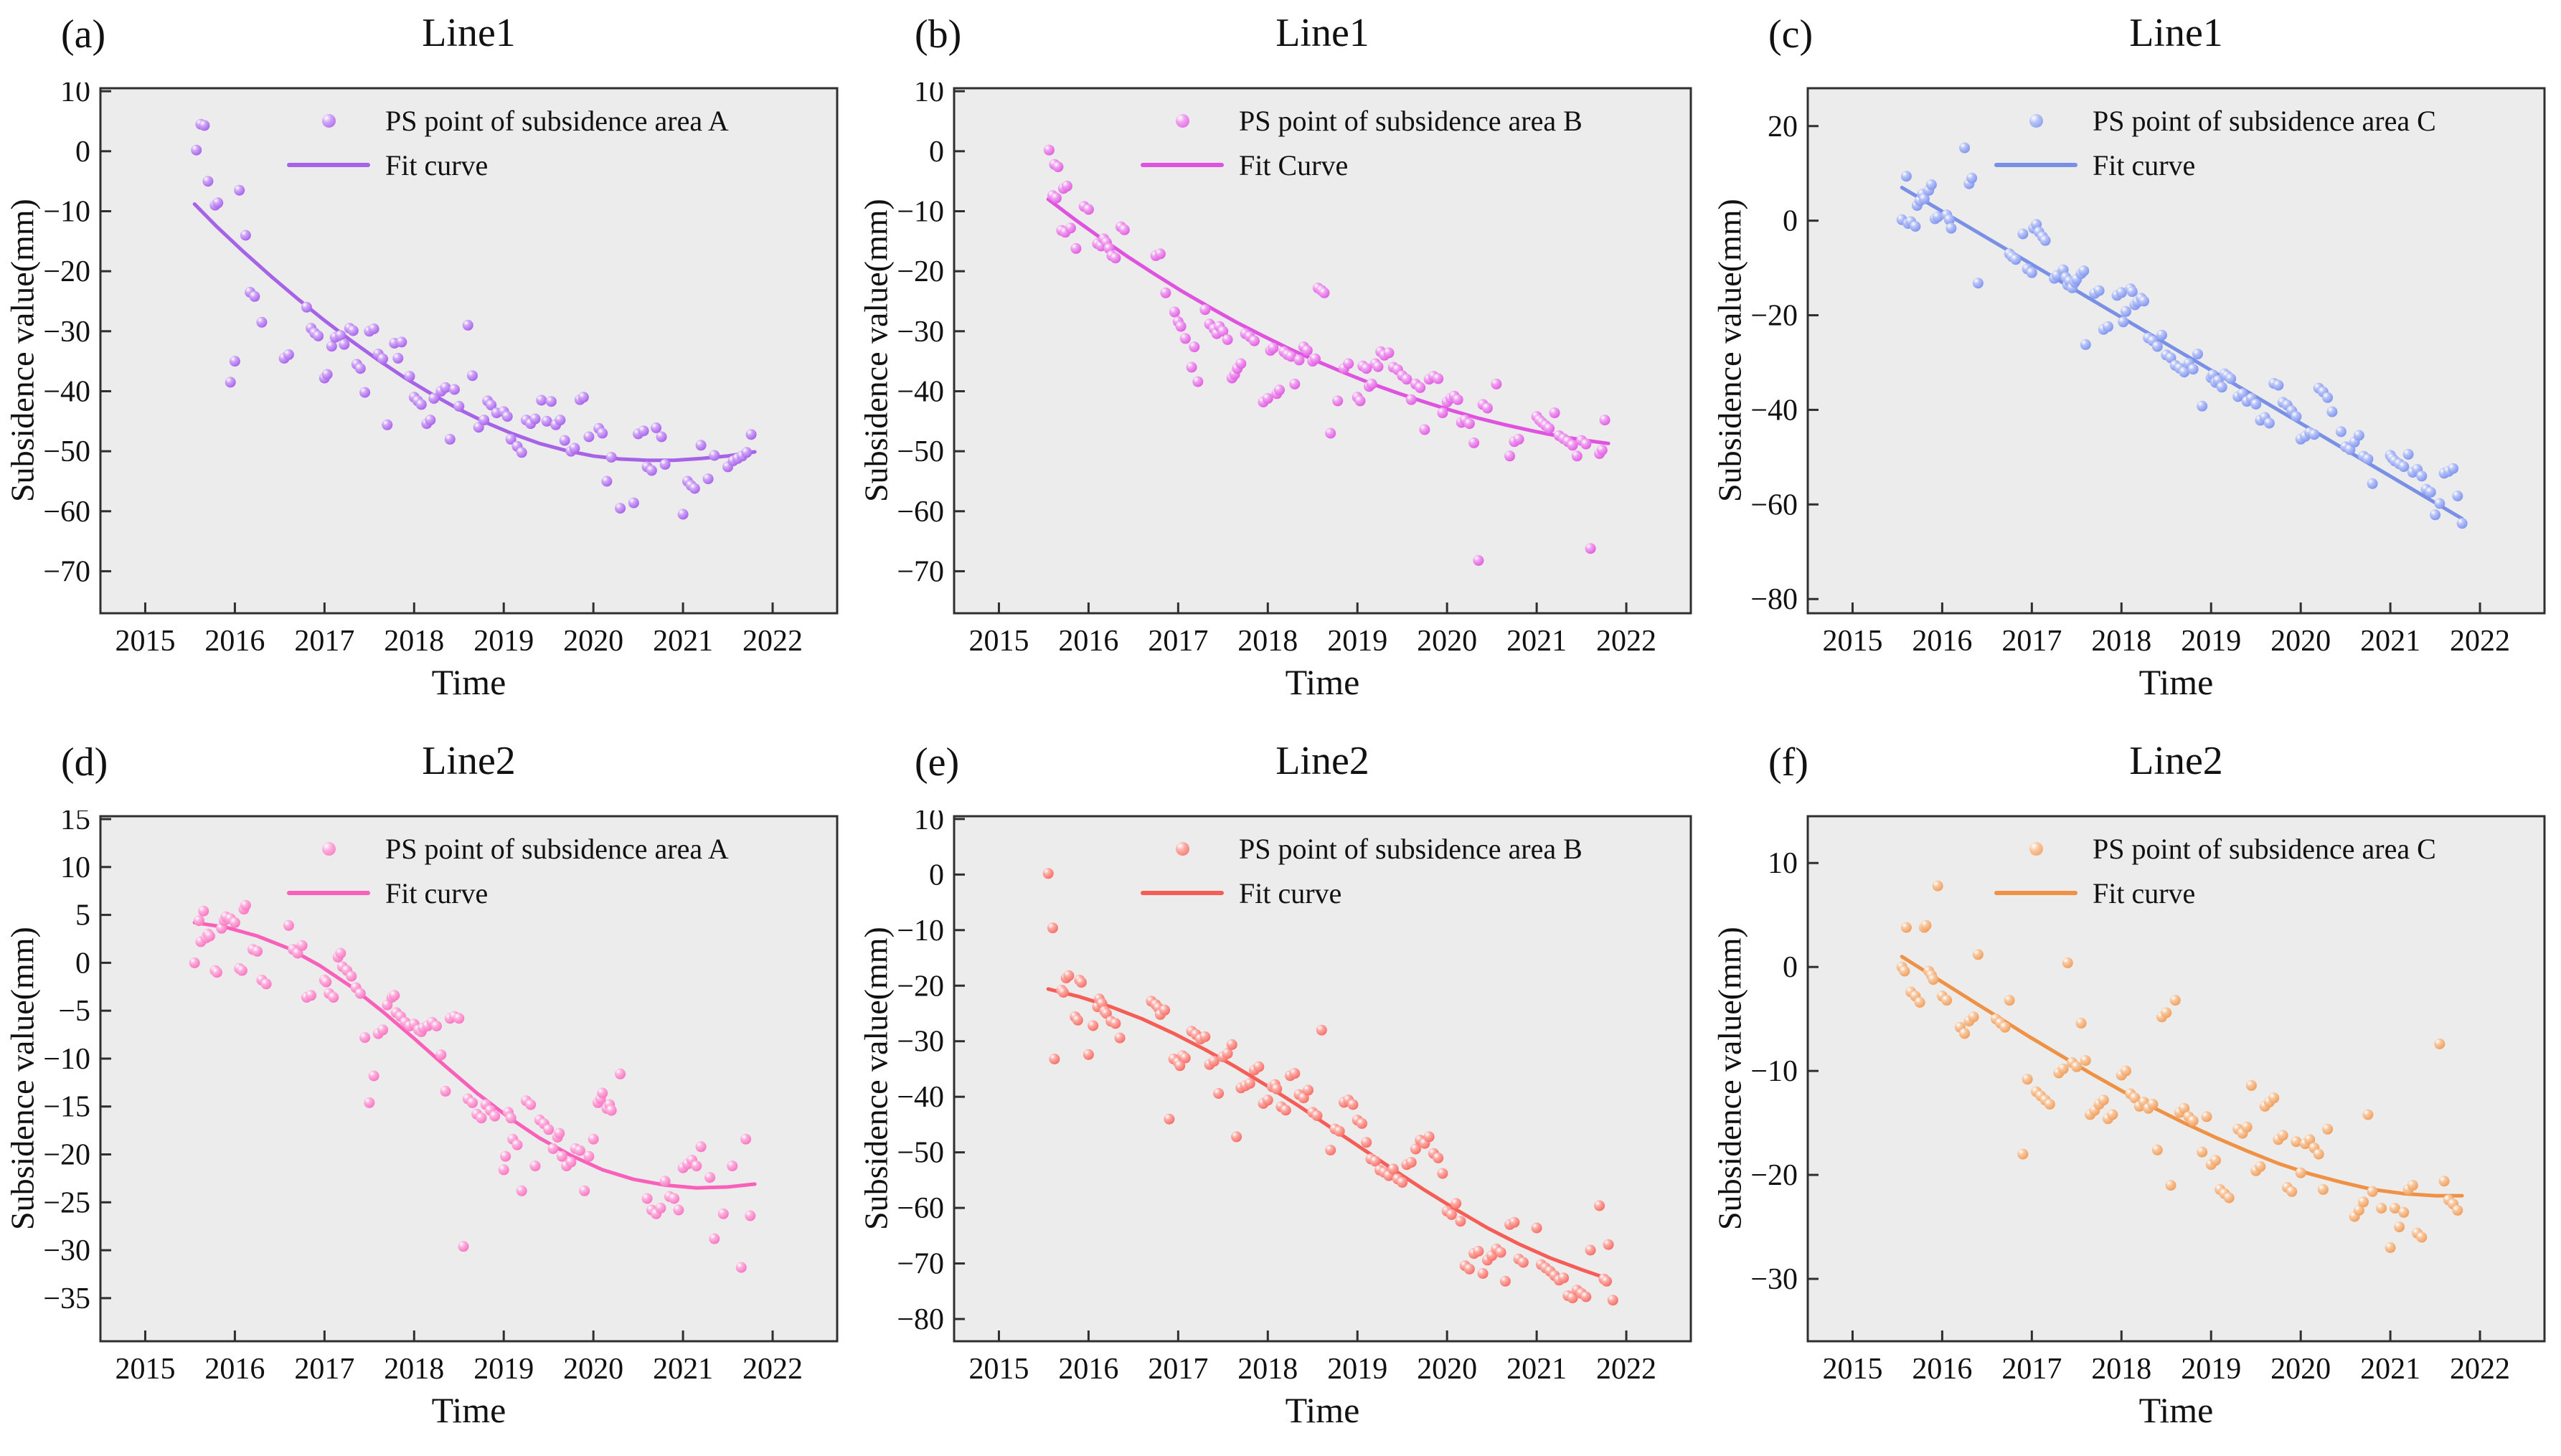  I want to click on y-tick-label: −35, so click(67, 1298).